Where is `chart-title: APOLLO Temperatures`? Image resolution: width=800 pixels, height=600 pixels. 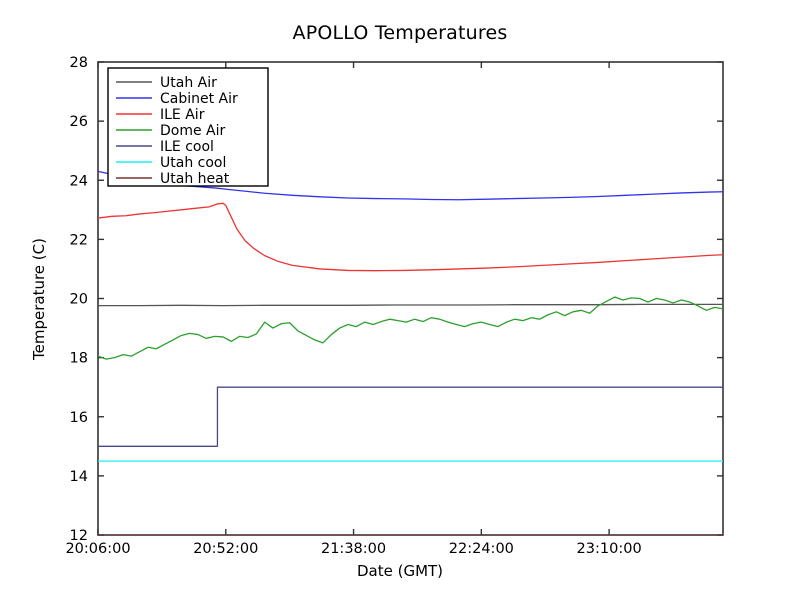
chart-title: APOLLO Temperatures is located at coordinates (400, 33).